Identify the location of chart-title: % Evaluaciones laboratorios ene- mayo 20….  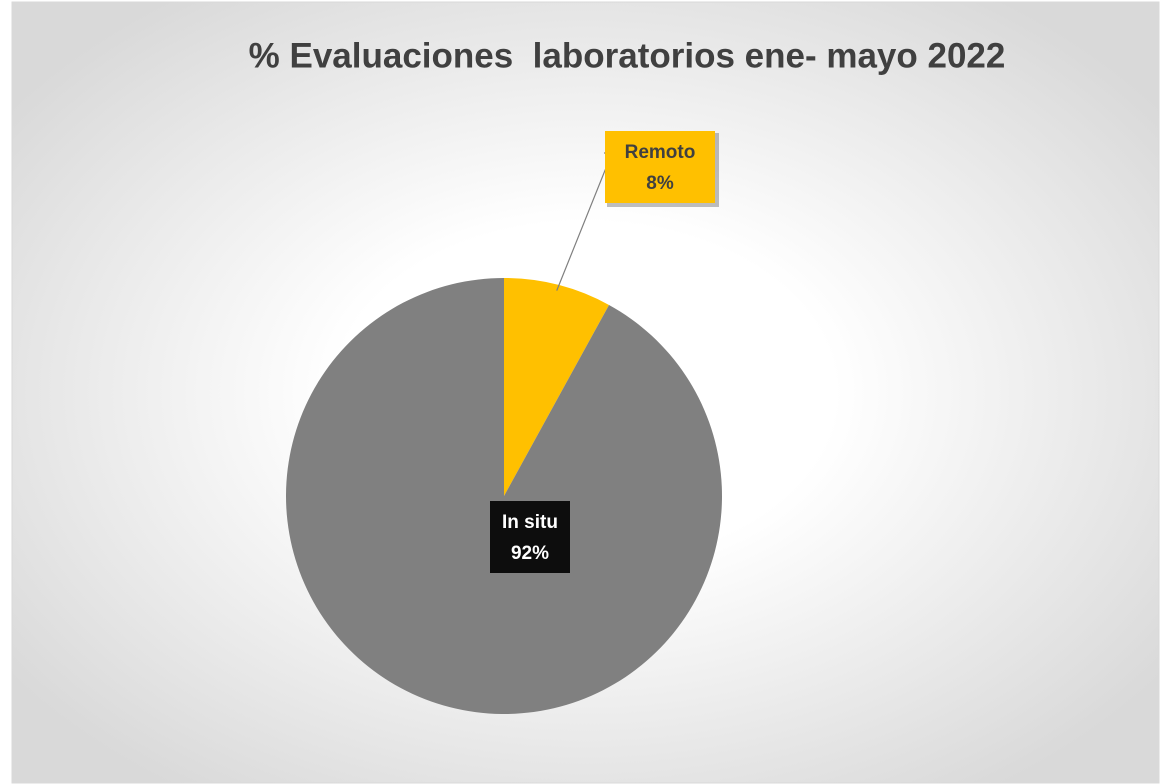
(627, 55).